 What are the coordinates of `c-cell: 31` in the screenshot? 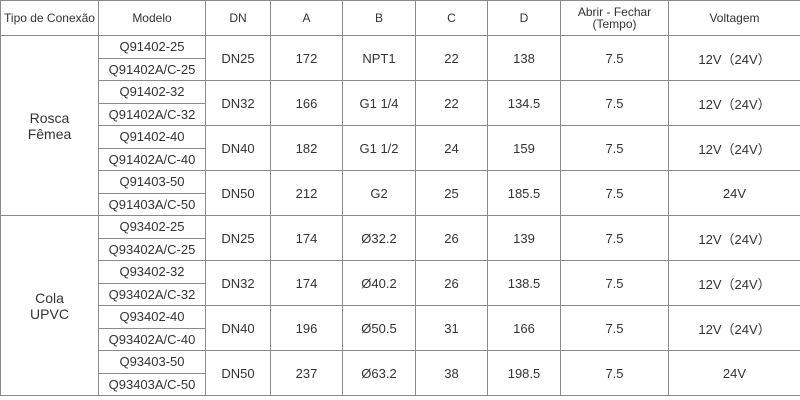 It's located at (451, 328).